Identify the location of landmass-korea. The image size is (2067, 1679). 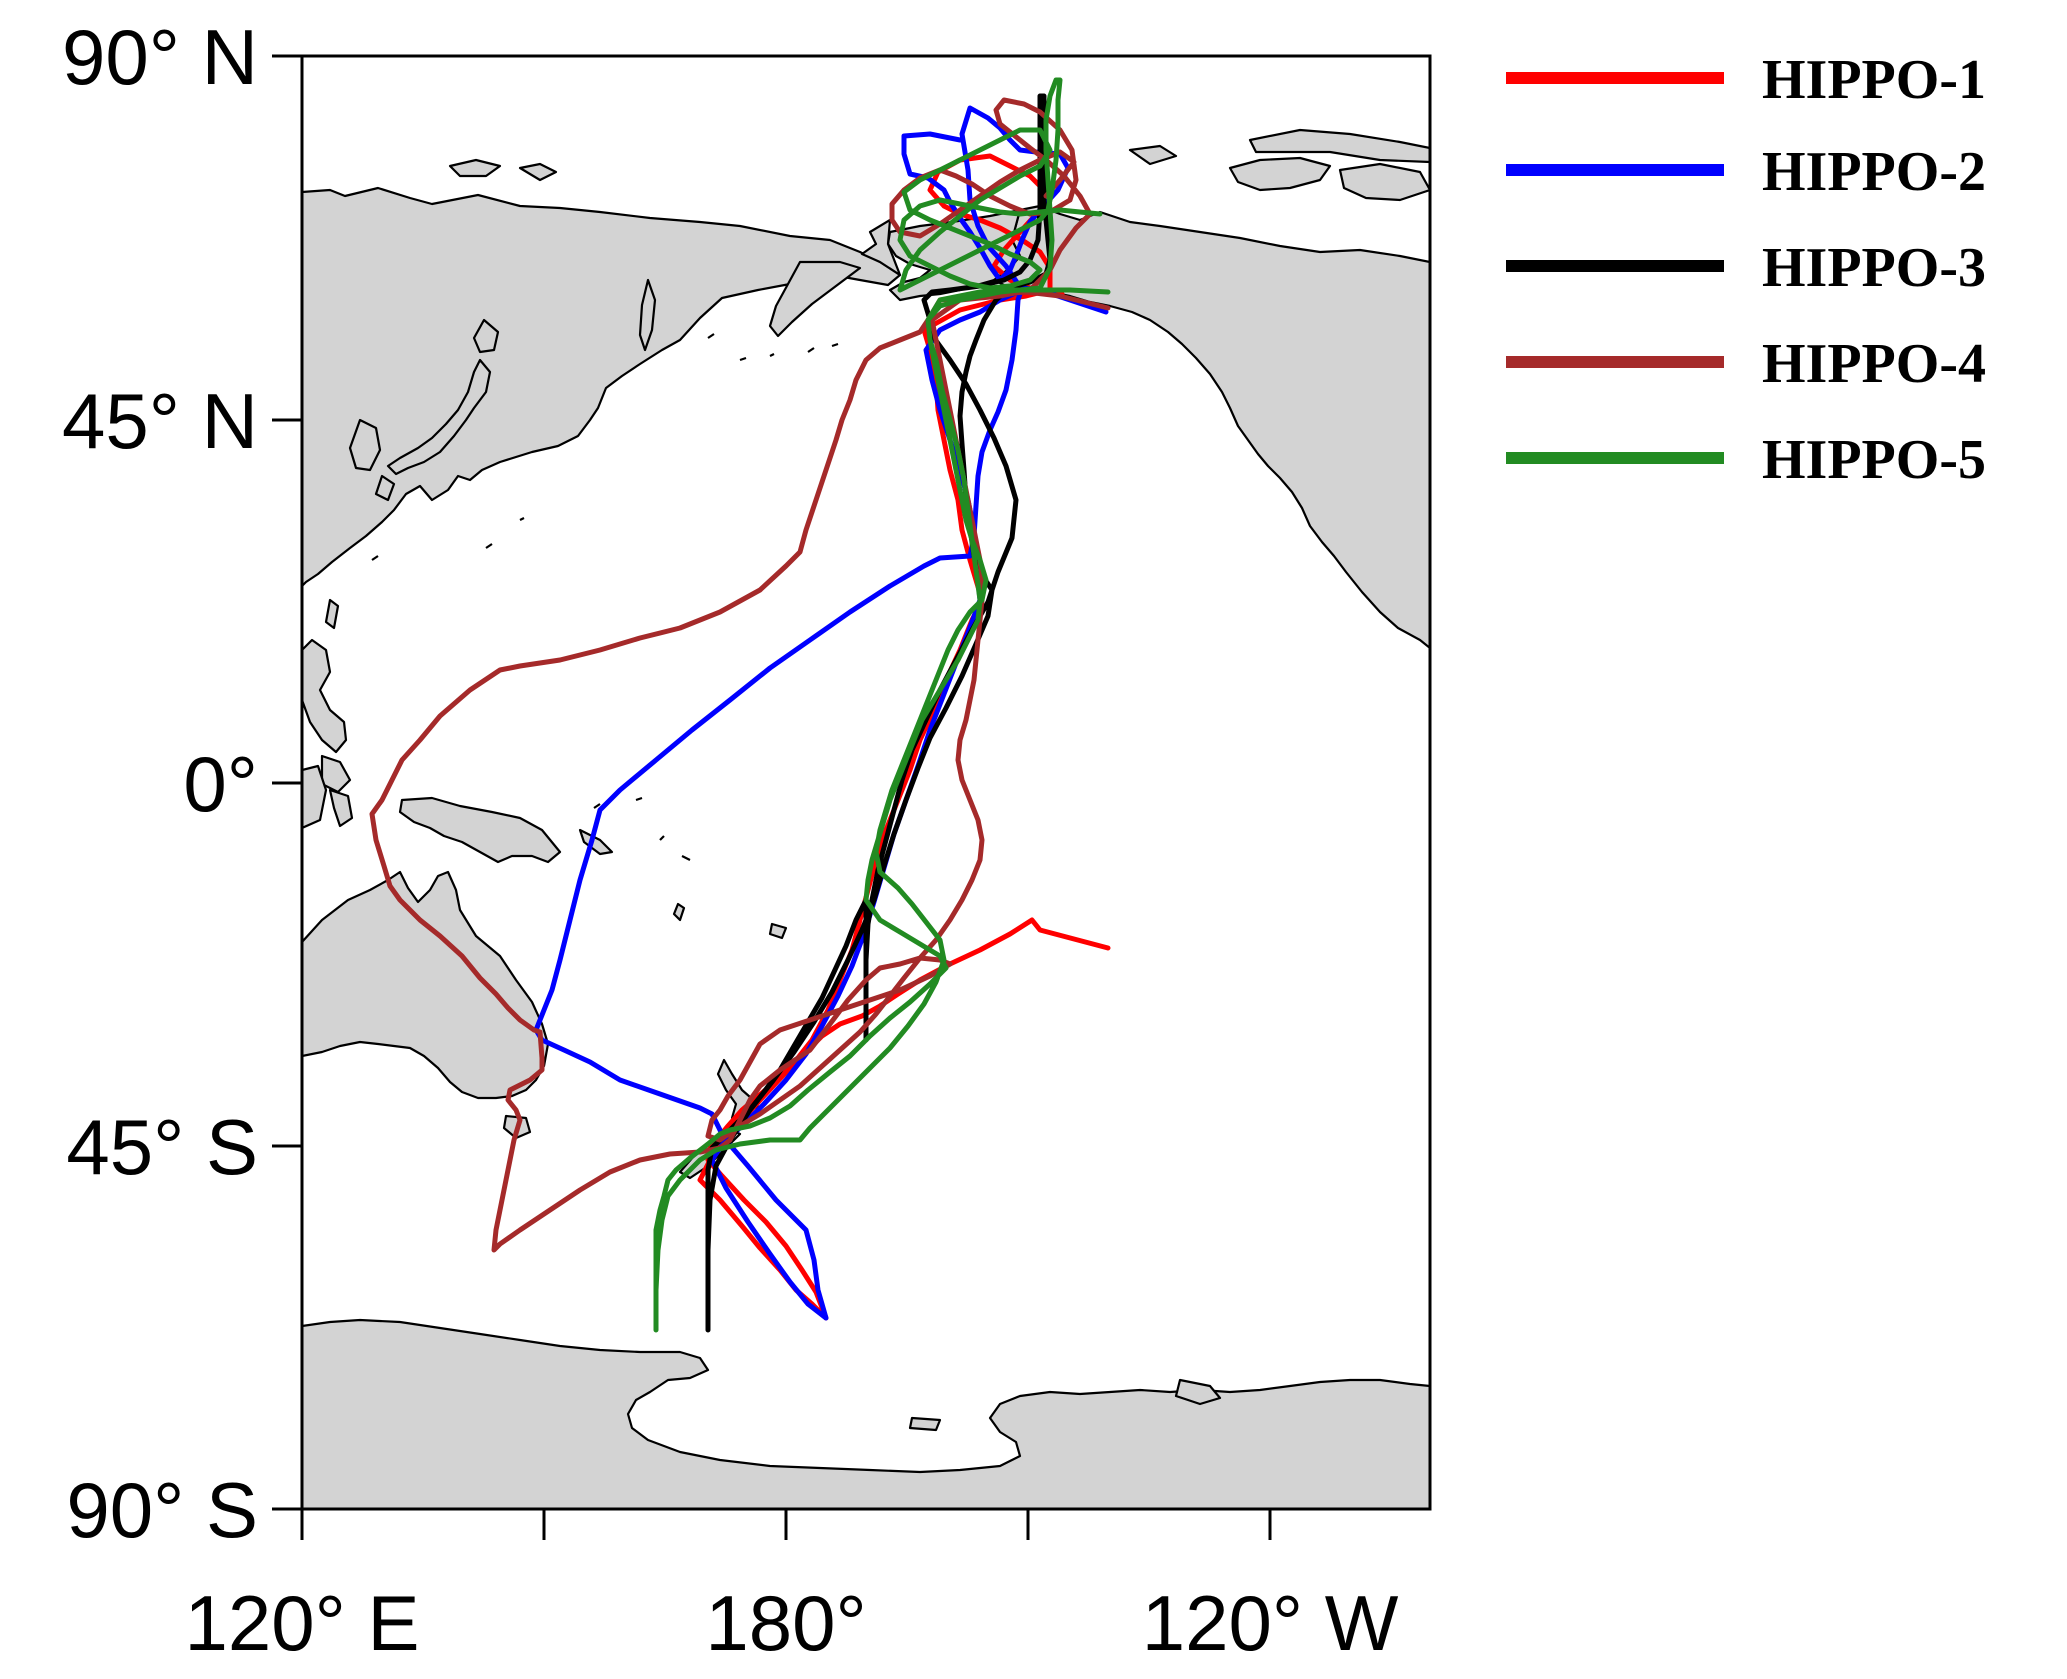
(365, 445).